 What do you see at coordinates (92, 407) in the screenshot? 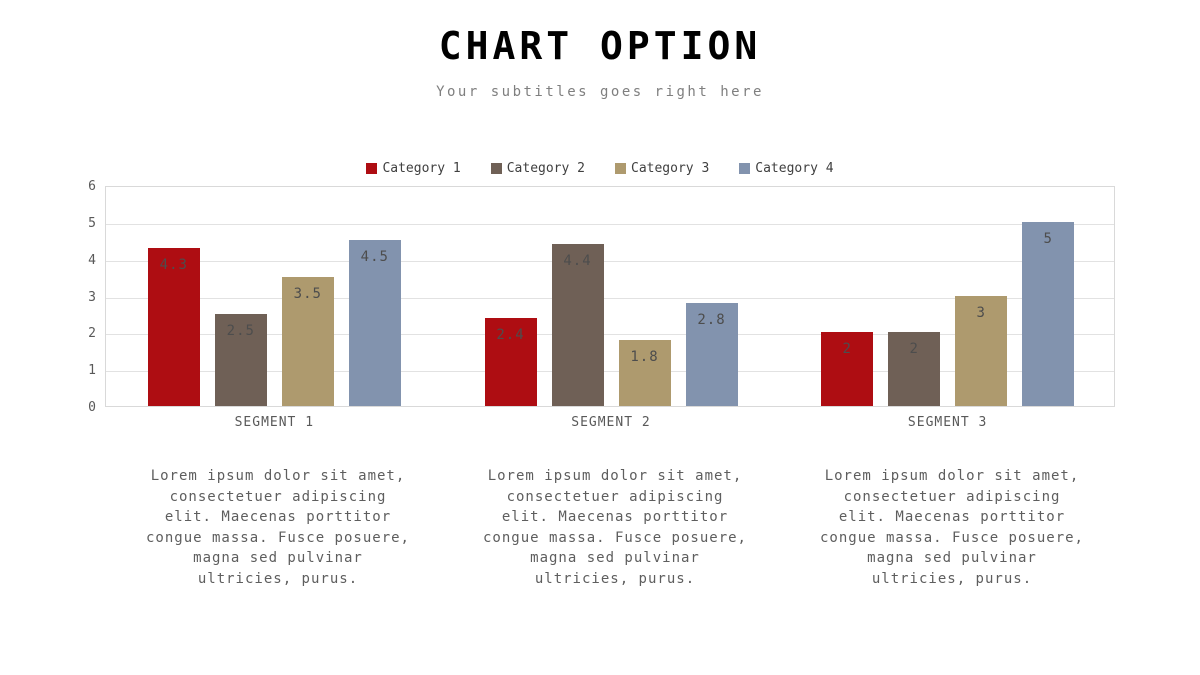
I see `y-axis-tick-label-0: 0` at bounding box center [92, 407].